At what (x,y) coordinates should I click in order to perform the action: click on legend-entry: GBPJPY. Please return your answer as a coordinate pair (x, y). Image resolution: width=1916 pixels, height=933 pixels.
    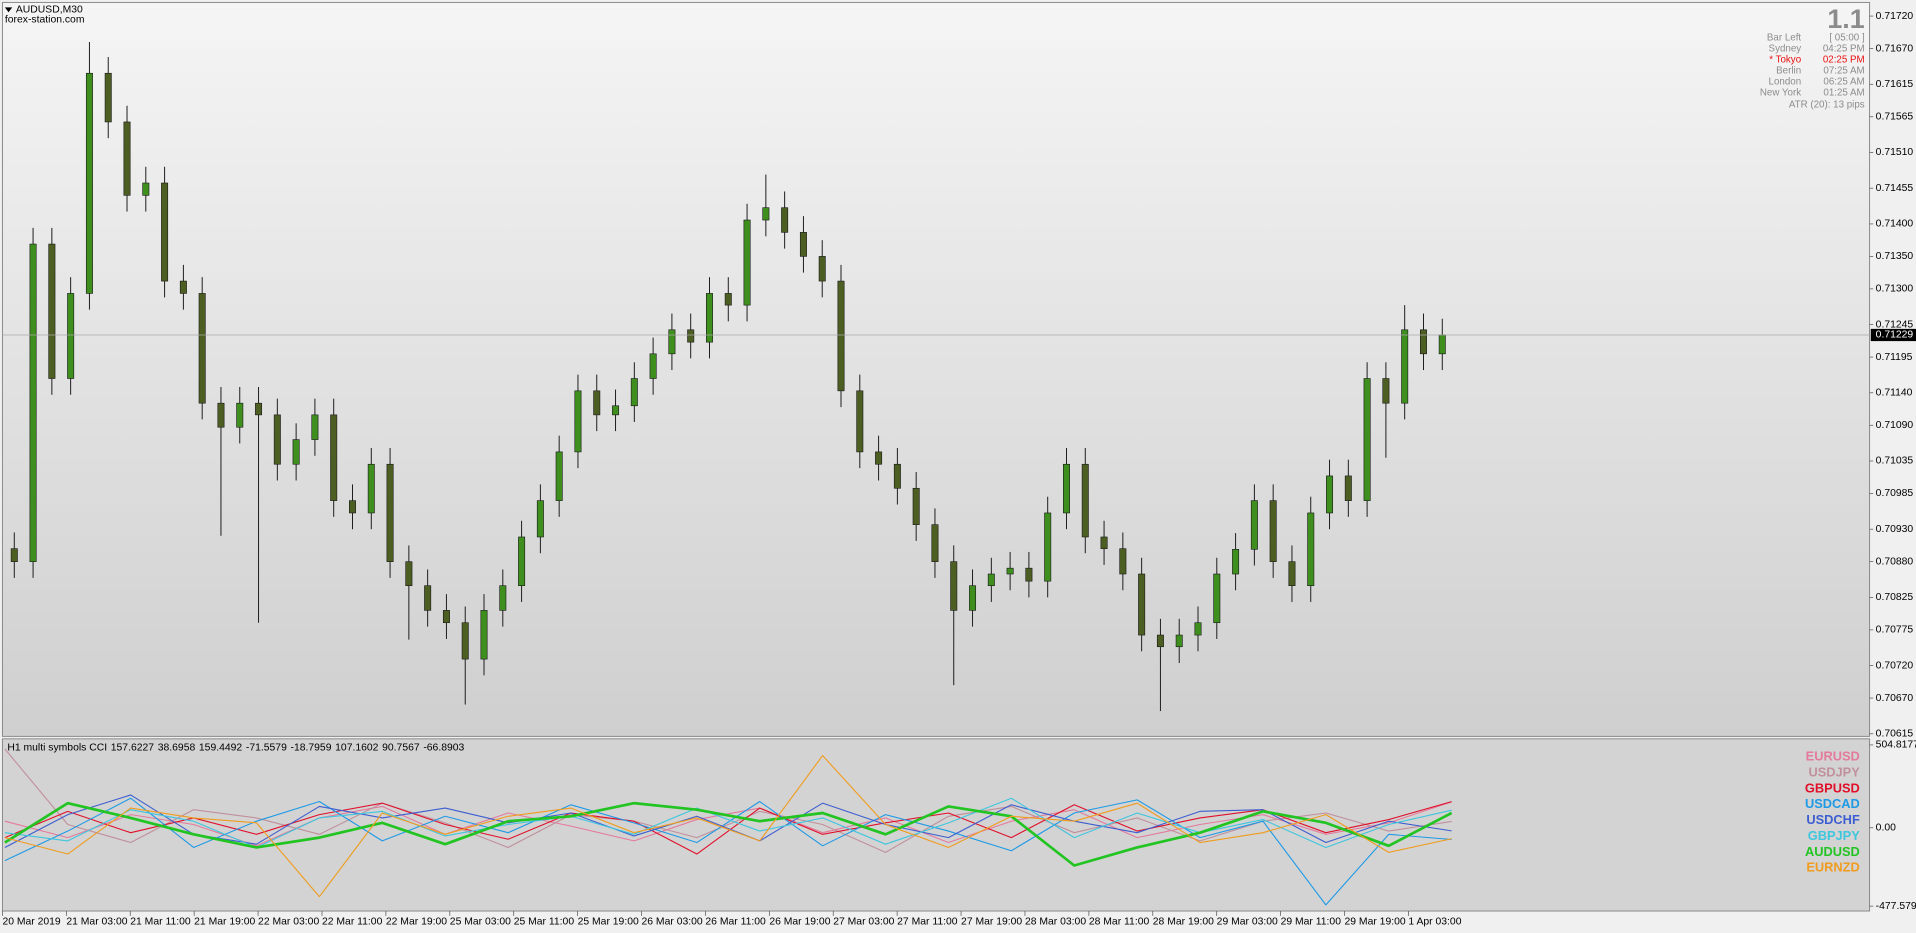
    Looking at the image, I should click on (1834, 835).